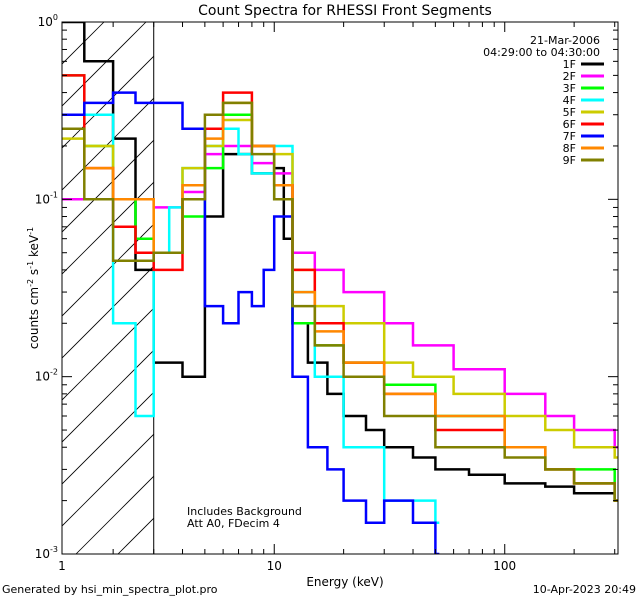  I want to click on legend-label-3F: 3F, so click(569, 88).